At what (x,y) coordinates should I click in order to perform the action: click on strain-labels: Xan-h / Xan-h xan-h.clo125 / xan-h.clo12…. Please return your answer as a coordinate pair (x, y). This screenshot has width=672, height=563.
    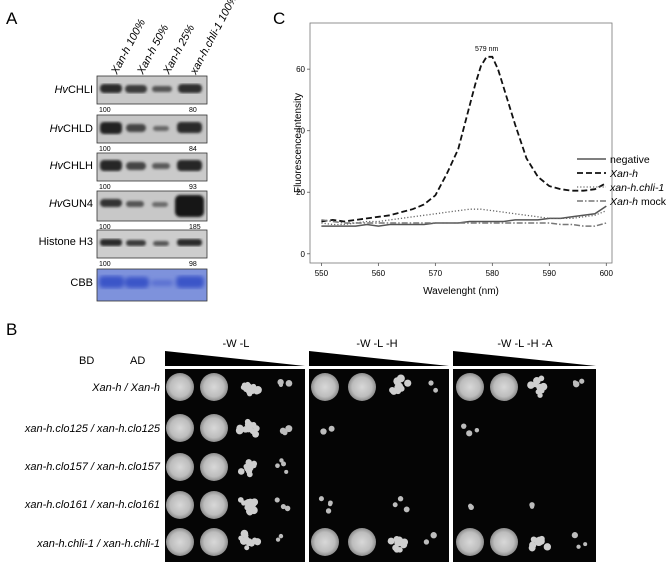
    Looking at the image, I should click on (92, 466).